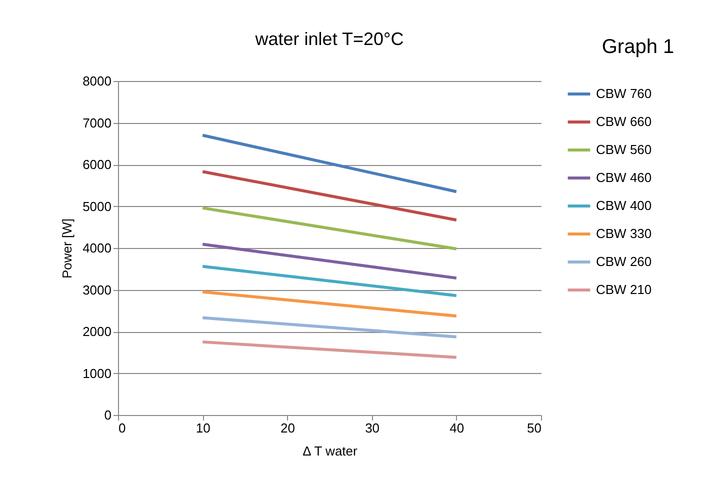  Describe the element at coordinates (624, 177) in the screenshot. I see `legend-label: CBW 460` at that location.